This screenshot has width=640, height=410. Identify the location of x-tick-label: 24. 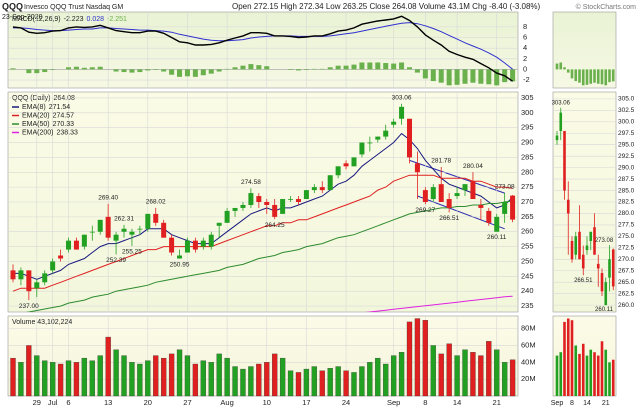
(346, 402).